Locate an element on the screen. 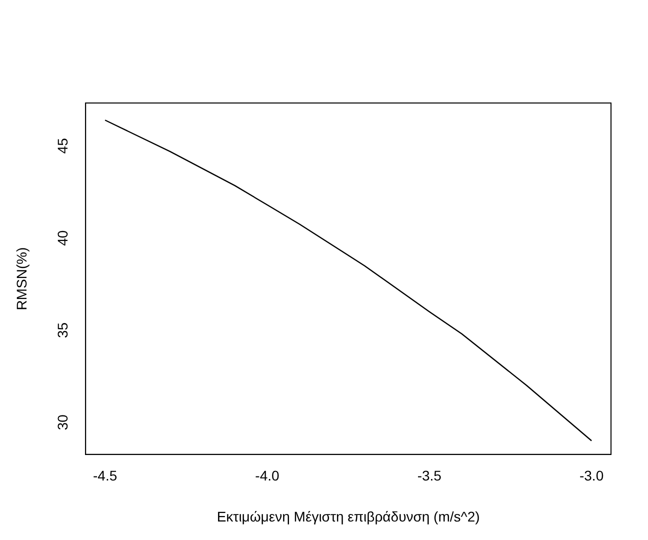  x-tick-label: -4.5 is located at coordinates (105, 476).